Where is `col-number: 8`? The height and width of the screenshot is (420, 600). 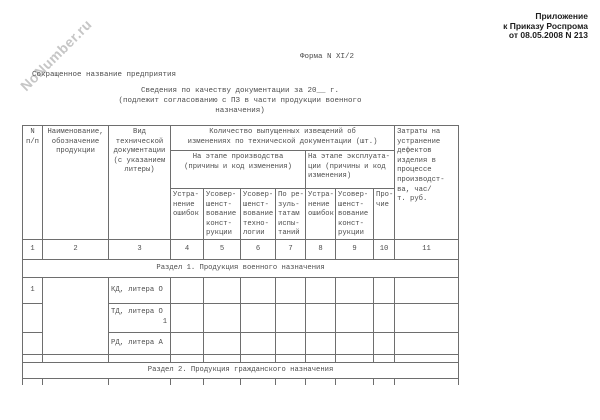
col-number: 8 is located at coordinates (320, 249).